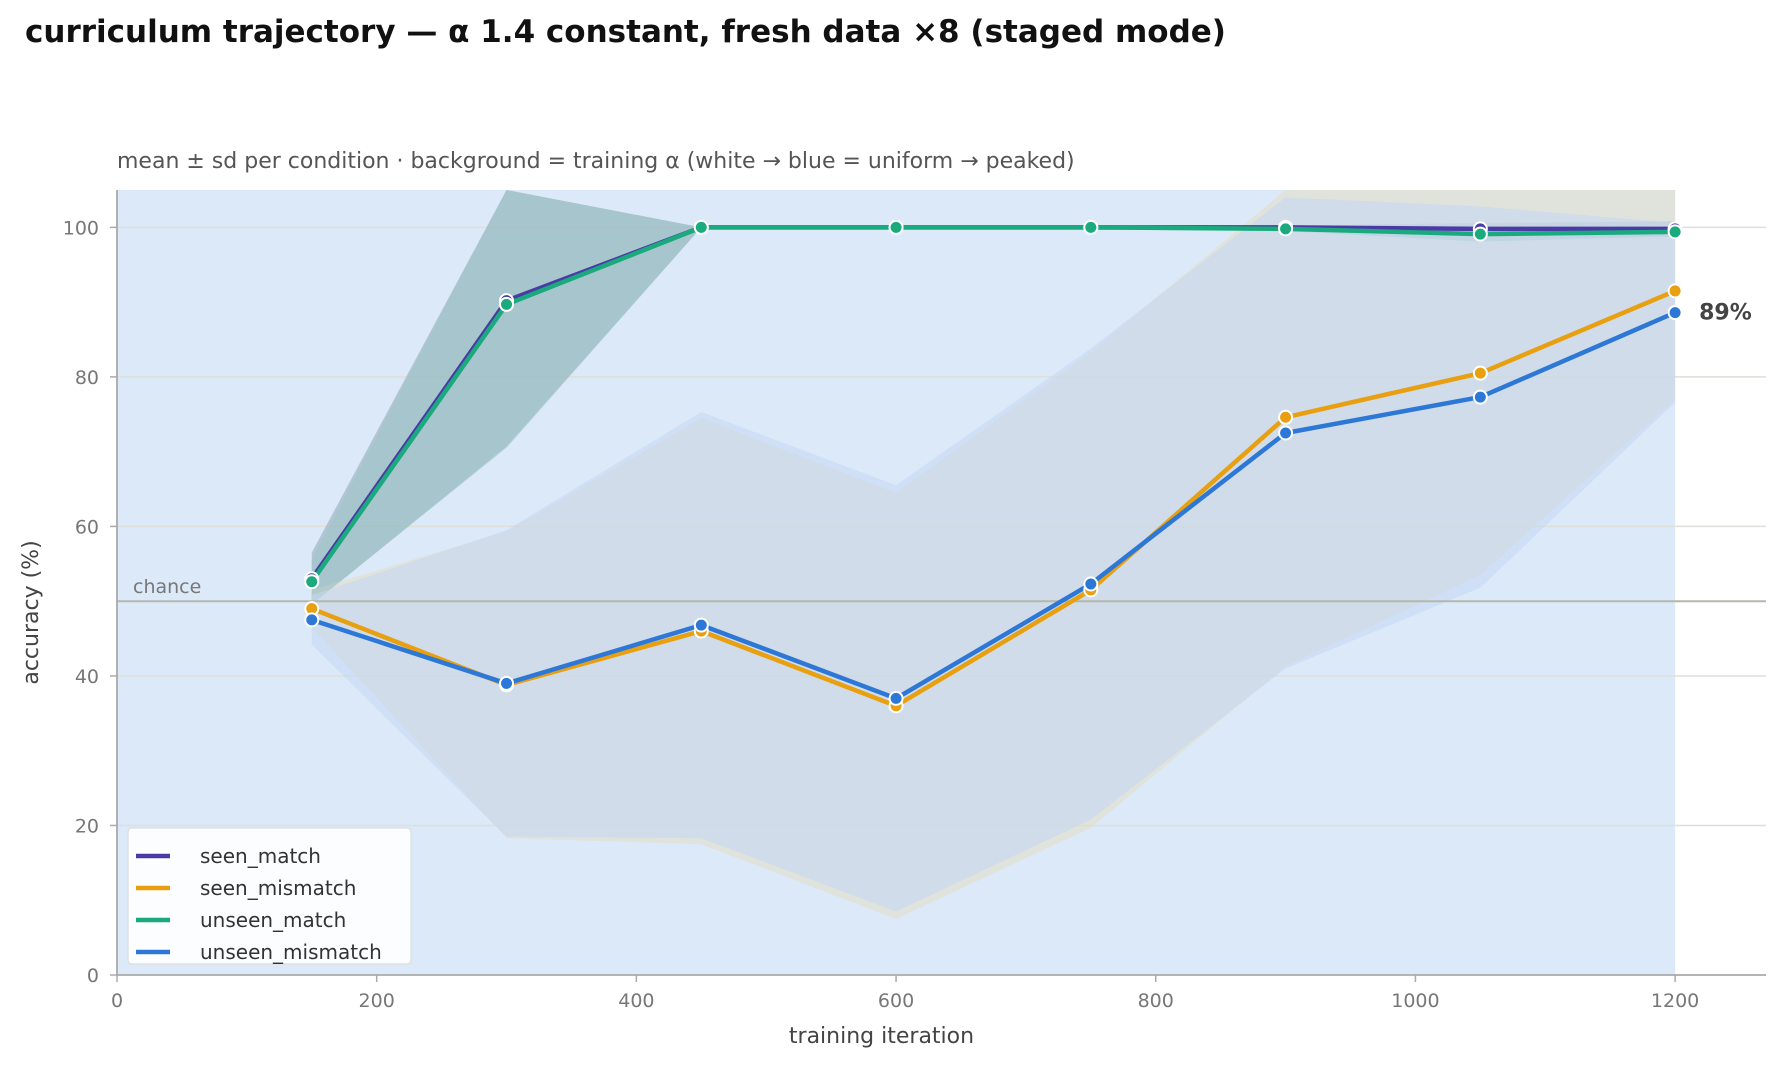 The width and height of the screenshot is (1778, 1066). Describe the element at coordinates (377, 1001) in the screenshot. I see `x-tick-label: 200` at that location.